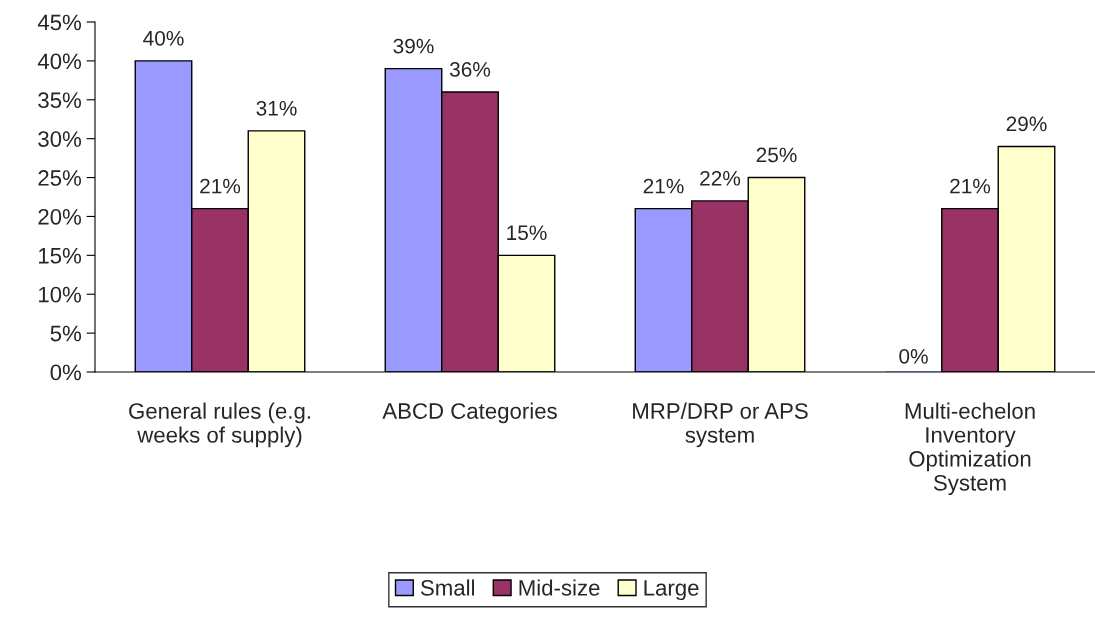  I want to click on data-label: 22%, so click(720, 178).